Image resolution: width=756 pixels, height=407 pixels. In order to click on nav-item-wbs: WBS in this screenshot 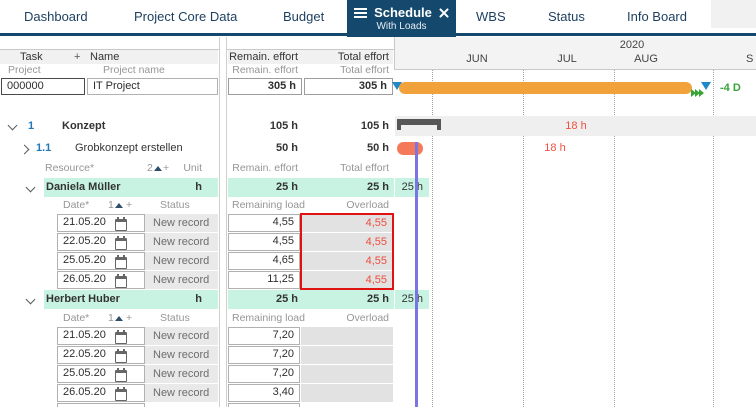, I will do `click(491, 16)`.